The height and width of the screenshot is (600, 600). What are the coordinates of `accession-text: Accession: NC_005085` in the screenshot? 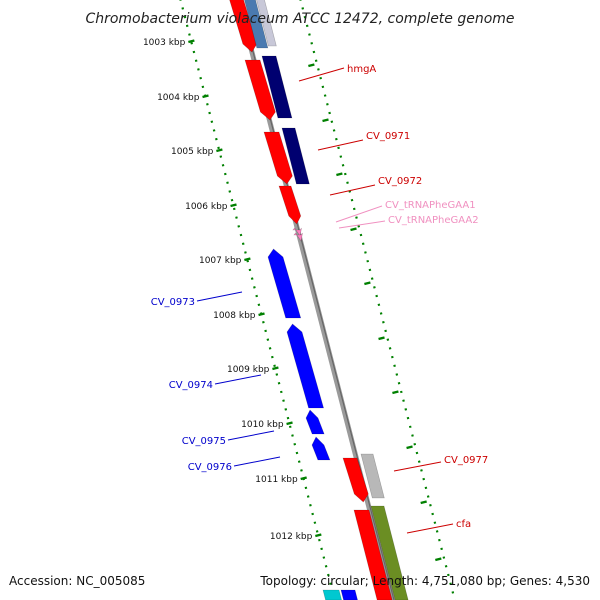 It's located at (77, 581).